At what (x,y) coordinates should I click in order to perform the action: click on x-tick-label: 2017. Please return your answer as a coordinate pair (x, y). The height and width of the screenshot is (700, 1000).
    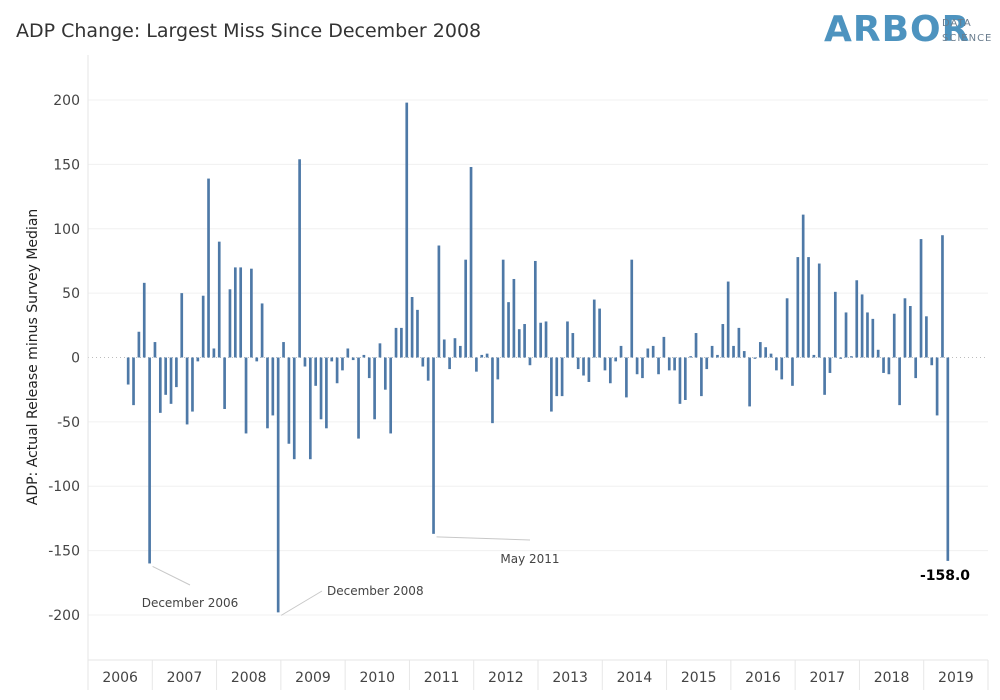
    Looking at the image, I should click on (827, 678).